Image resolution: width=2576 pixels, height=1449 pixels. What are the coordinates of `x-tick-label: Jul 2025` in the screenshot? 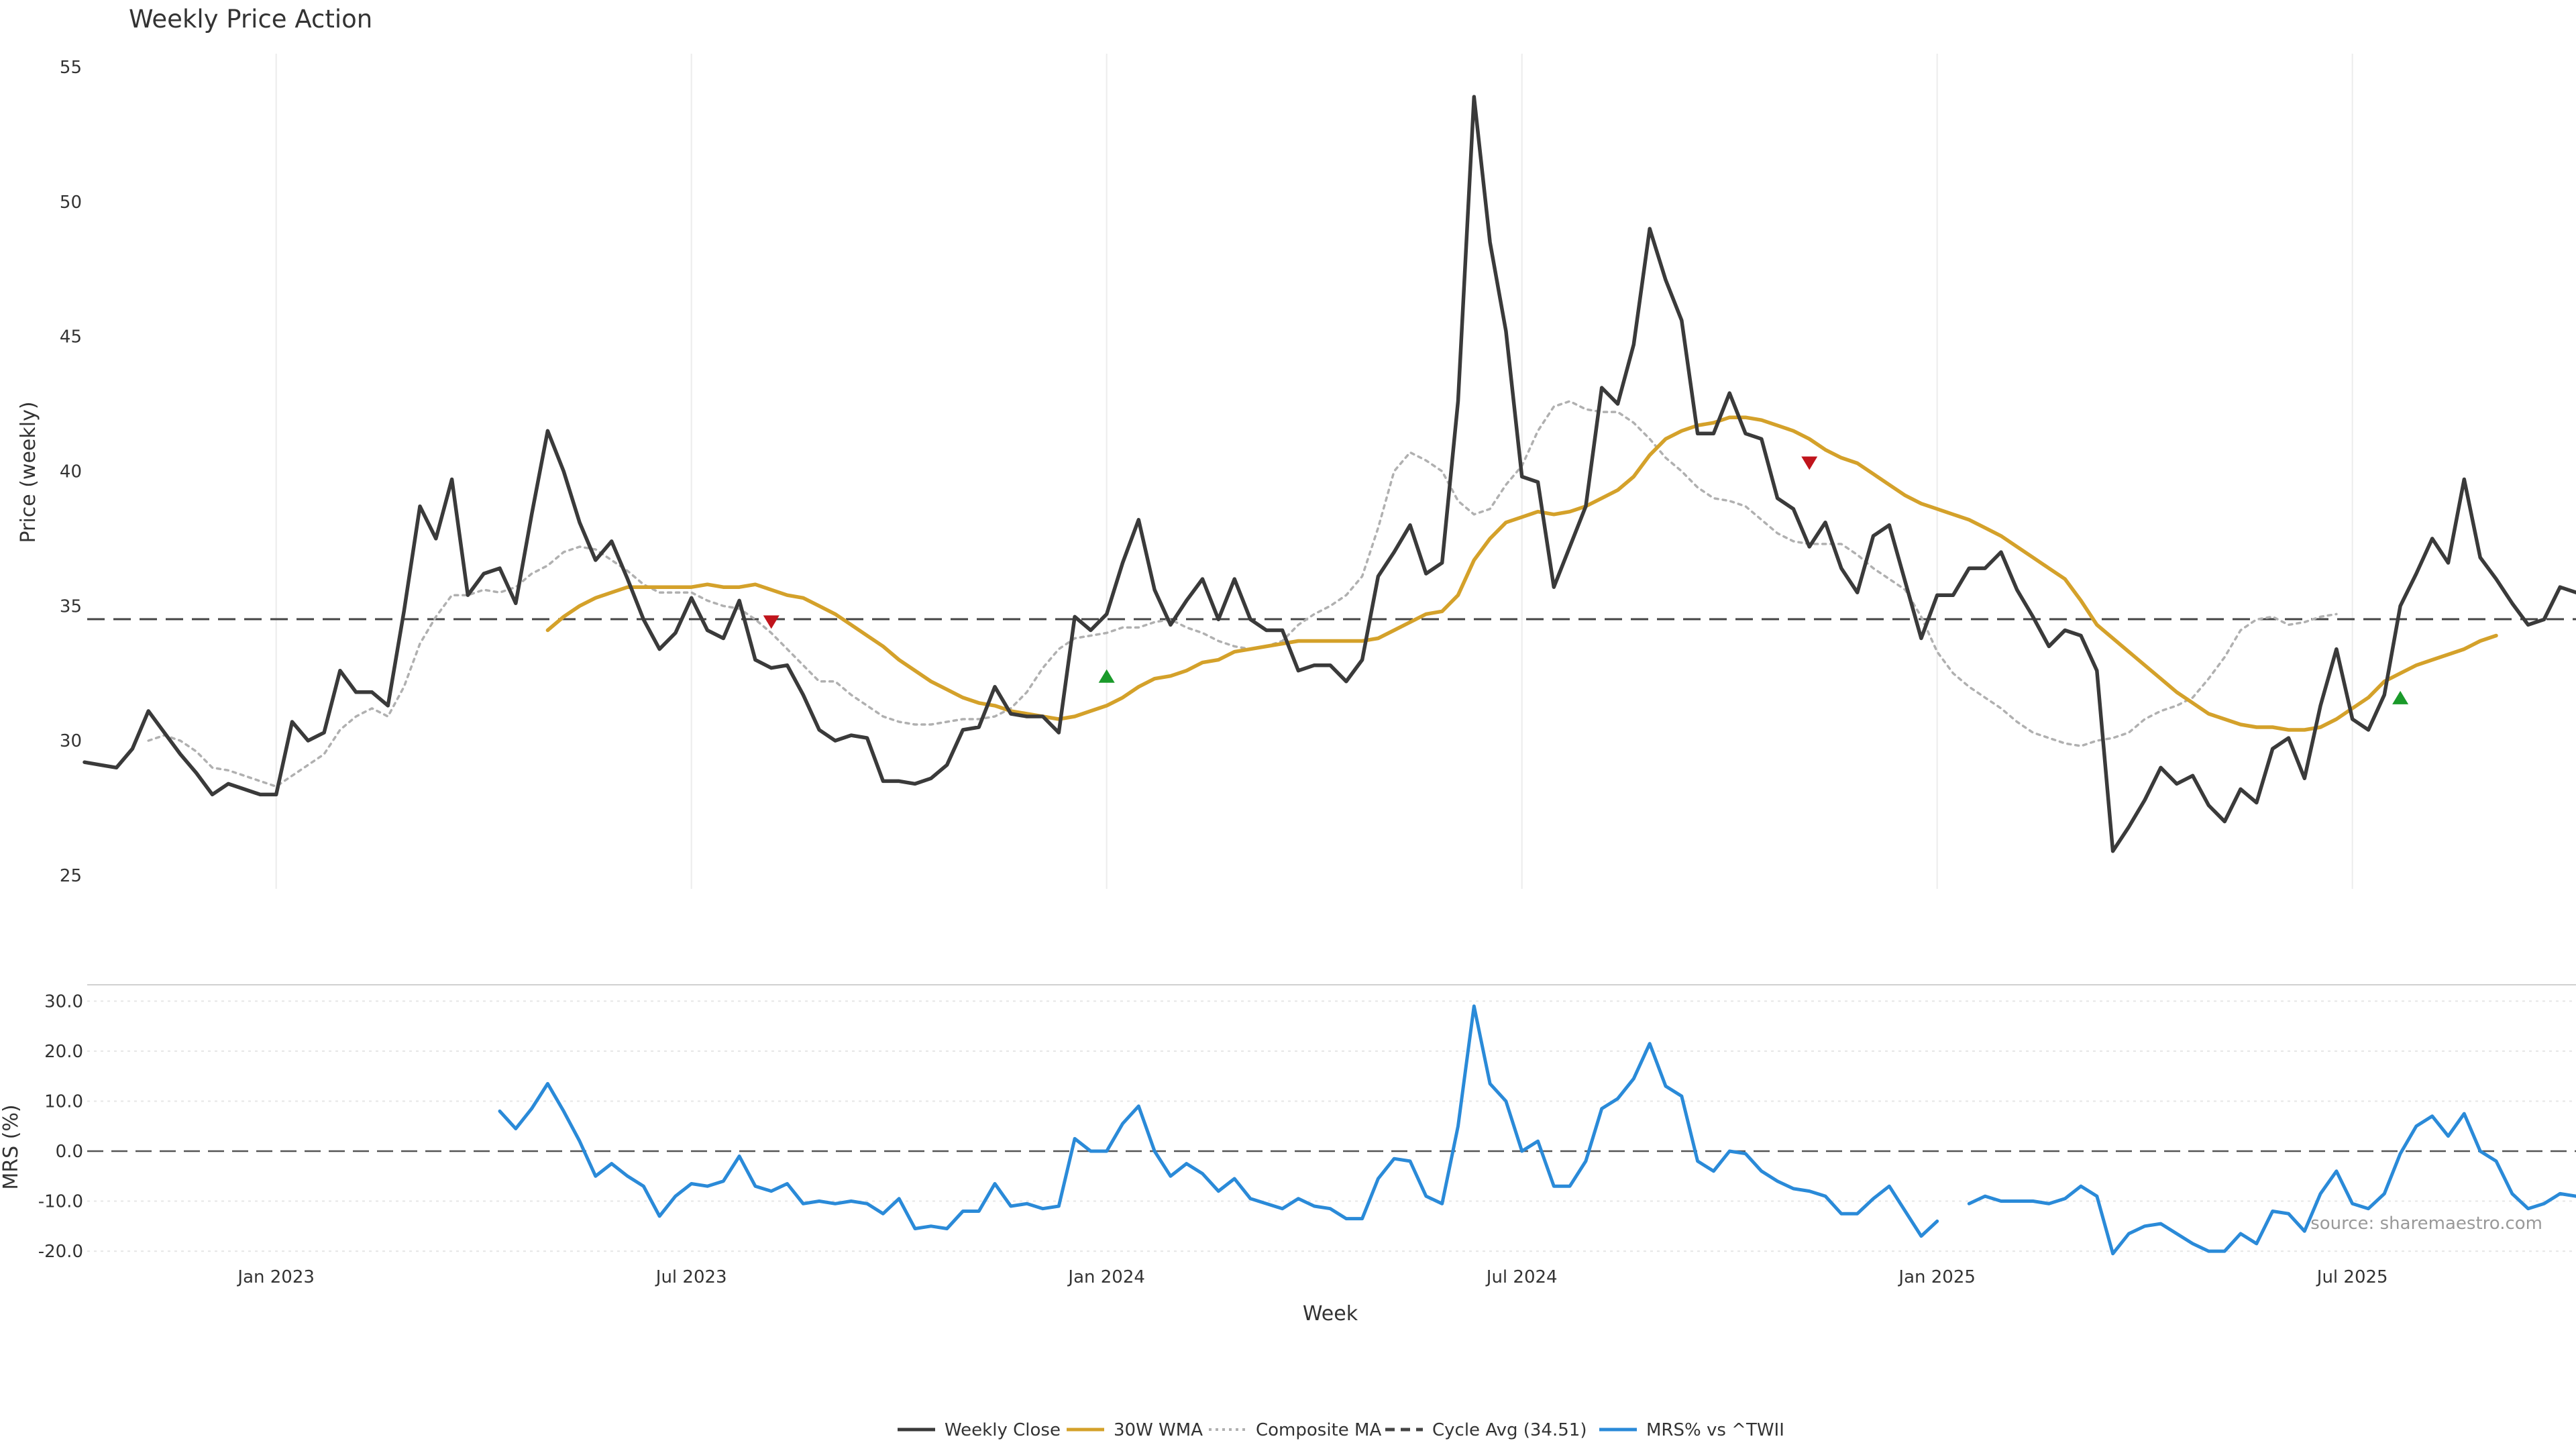 It's located at (2352, 1277).